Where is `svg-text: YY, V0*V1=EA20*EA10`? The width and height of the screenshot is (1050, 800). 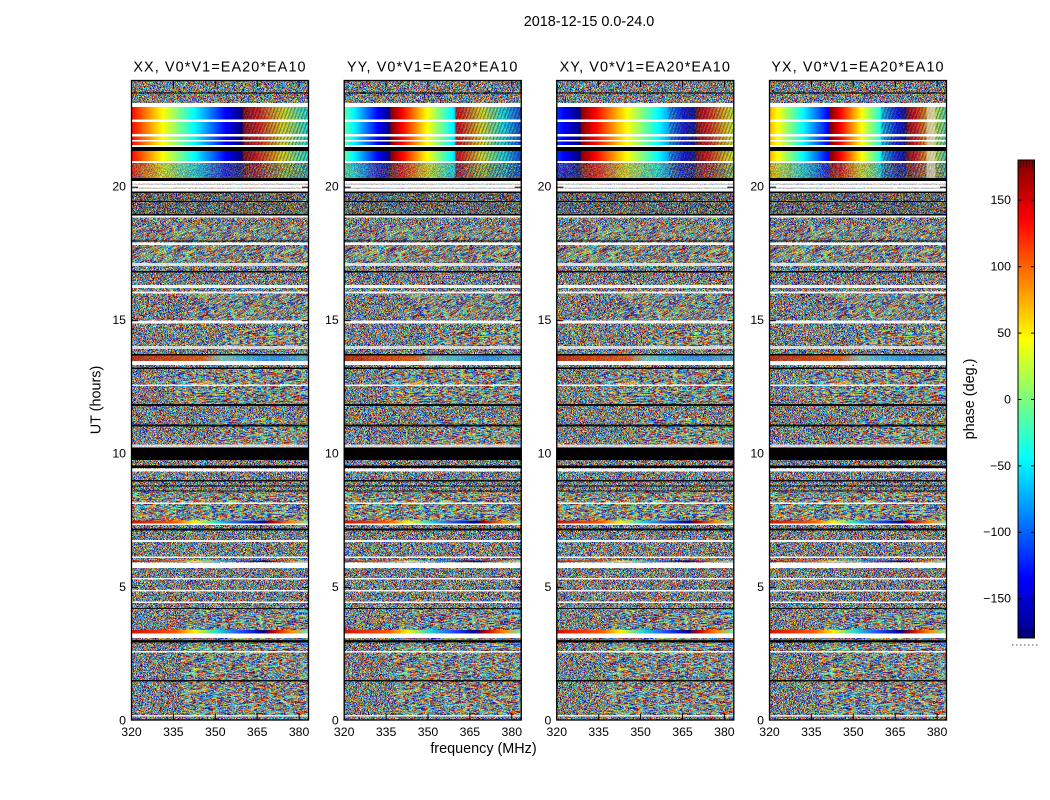 svg-text: YY, V0*V1=EA20*EA10 is located at coordinates (432, 68).